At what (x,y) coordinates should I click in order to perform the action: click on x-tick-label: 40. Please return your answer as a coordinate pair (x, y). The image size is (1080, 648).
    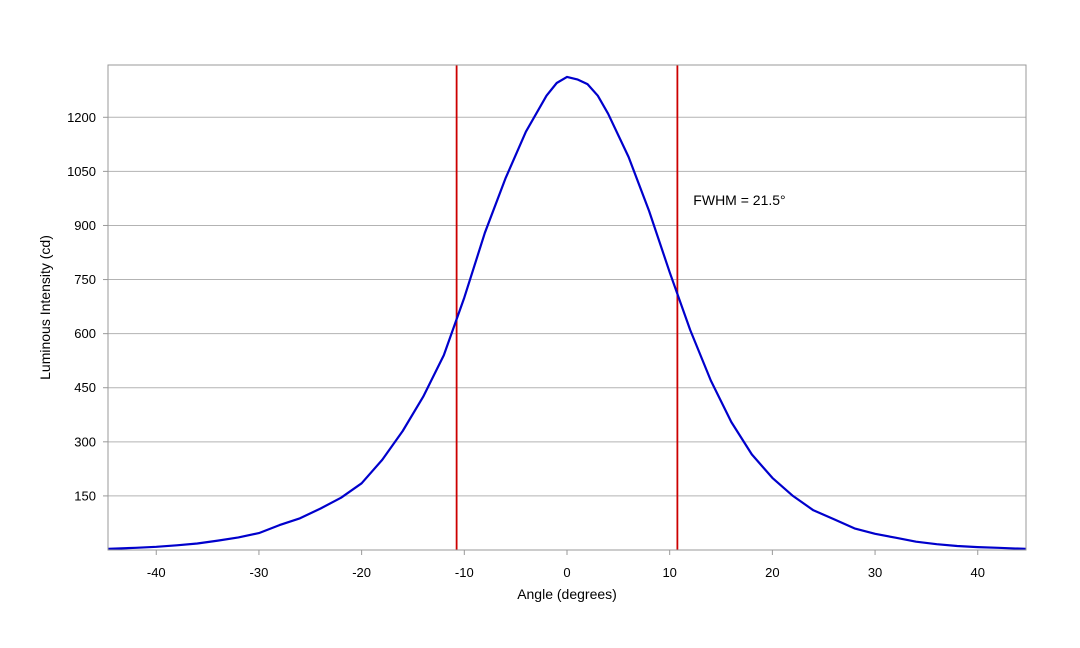
    Looking at the image, I should click on (978, 572).